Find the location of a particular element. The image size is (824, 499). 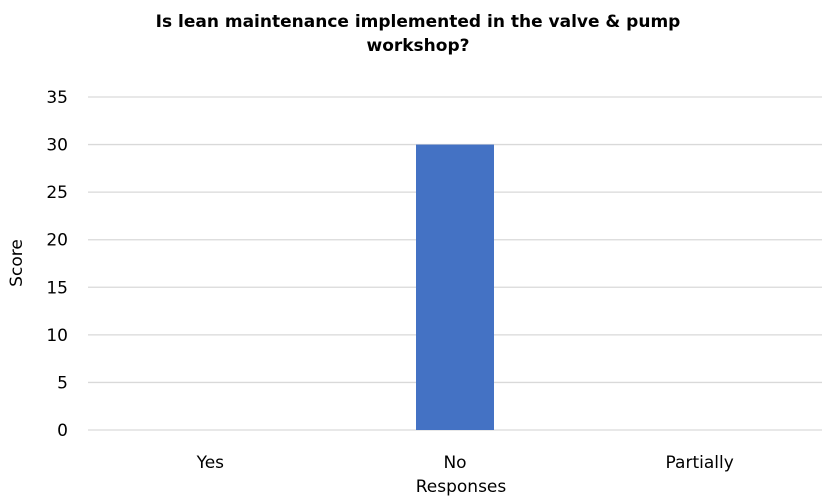

y-axis-label: Score is located at coordinates (17, 263).